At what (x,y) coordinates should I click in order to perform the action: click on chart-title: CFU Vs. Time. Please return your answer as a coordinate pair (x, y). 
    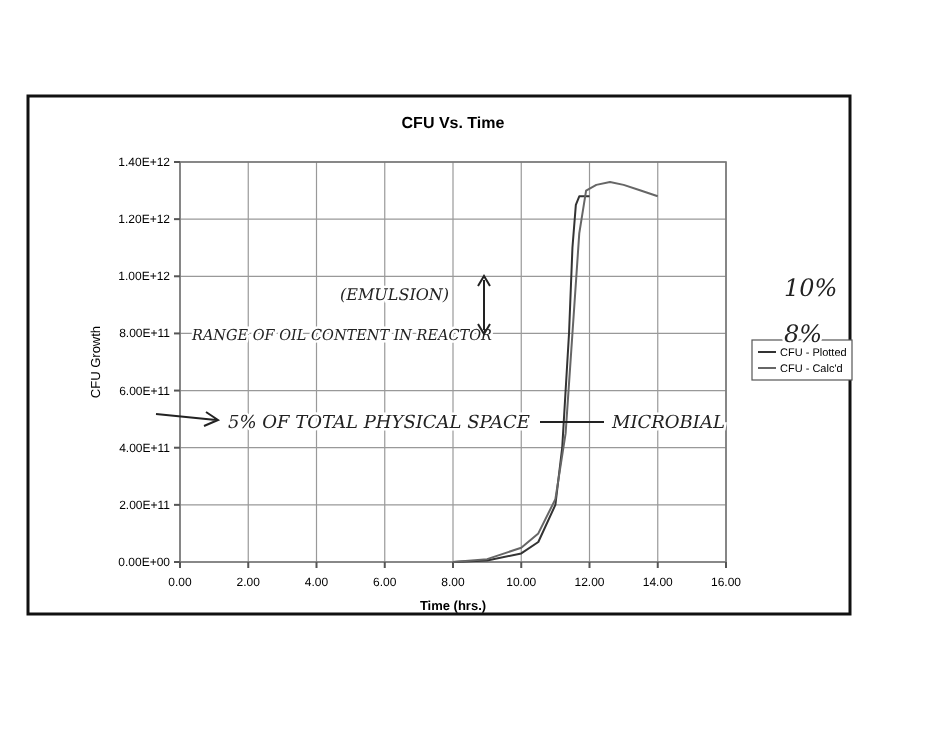
    Looking at the image, I should click on (453, 123).